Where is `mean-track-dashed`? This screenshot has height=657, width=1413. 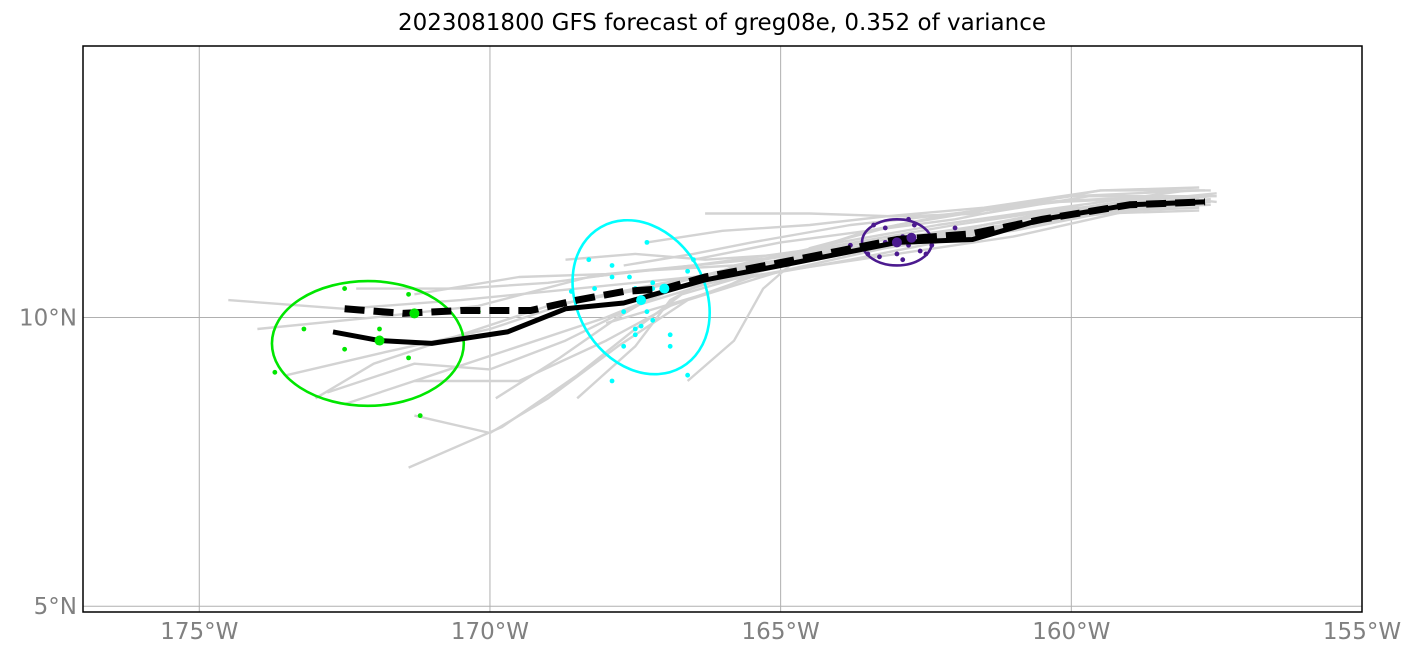
mean-track-dashed is located at coordinates (775, 257).